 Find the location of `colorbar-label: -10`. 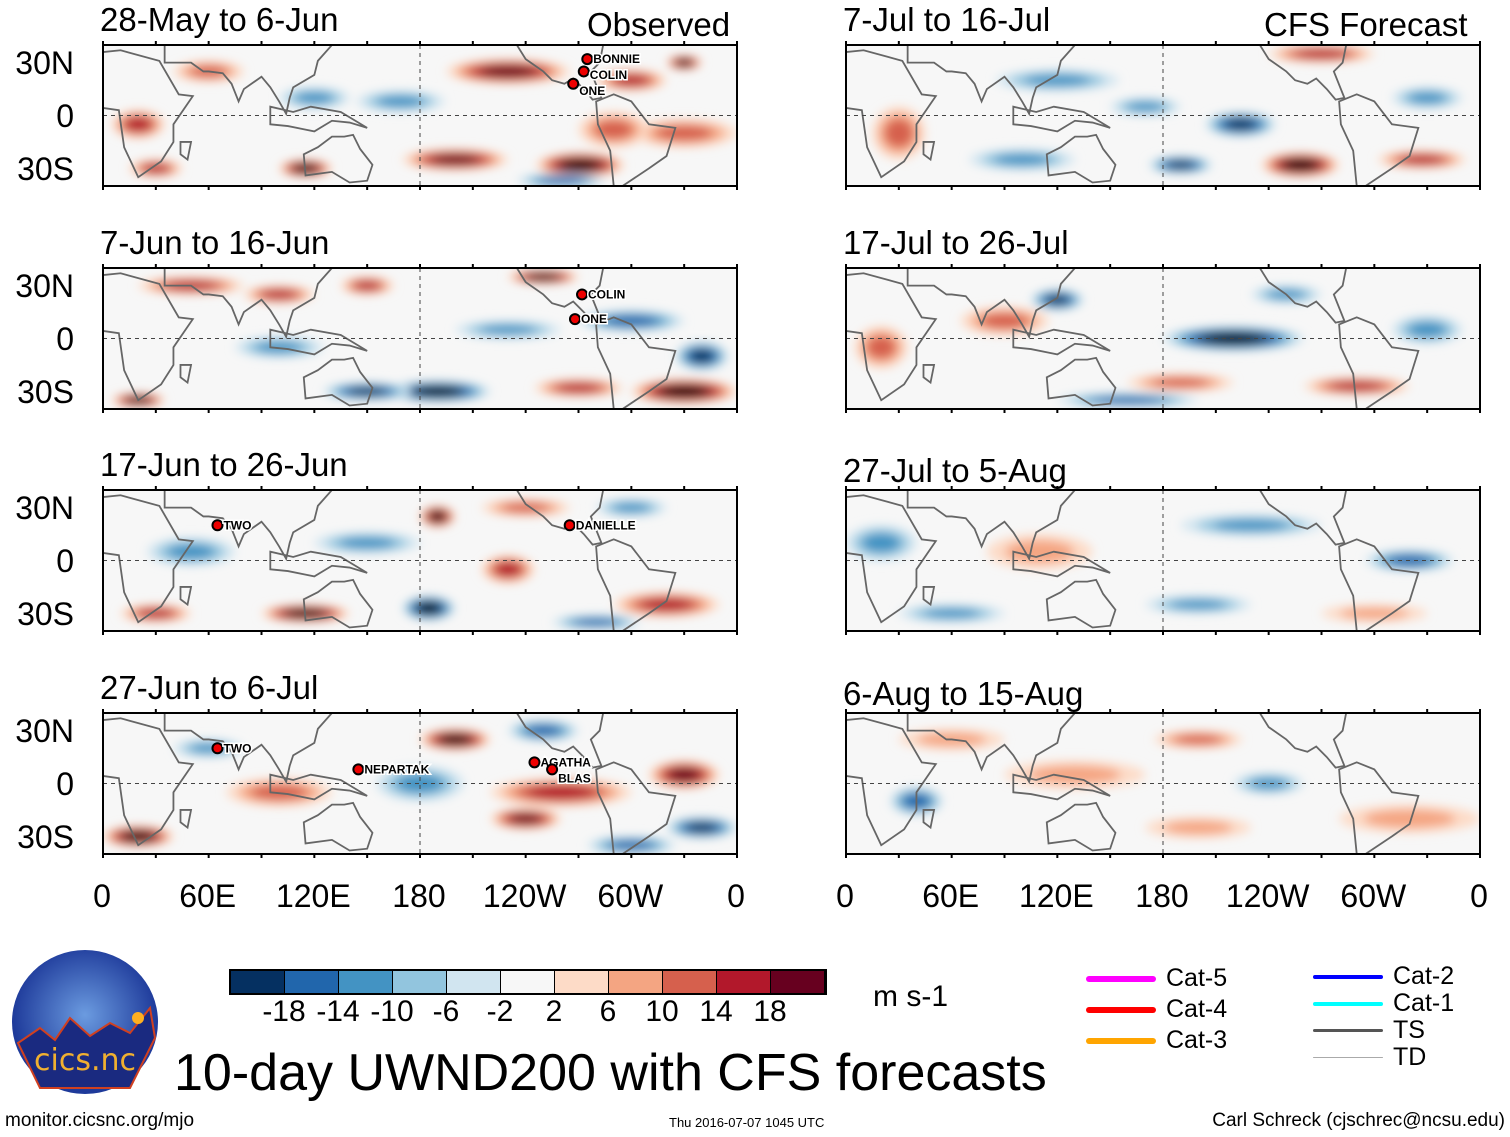

colorbar-label: -10 is located at coordinates (392, 1011).